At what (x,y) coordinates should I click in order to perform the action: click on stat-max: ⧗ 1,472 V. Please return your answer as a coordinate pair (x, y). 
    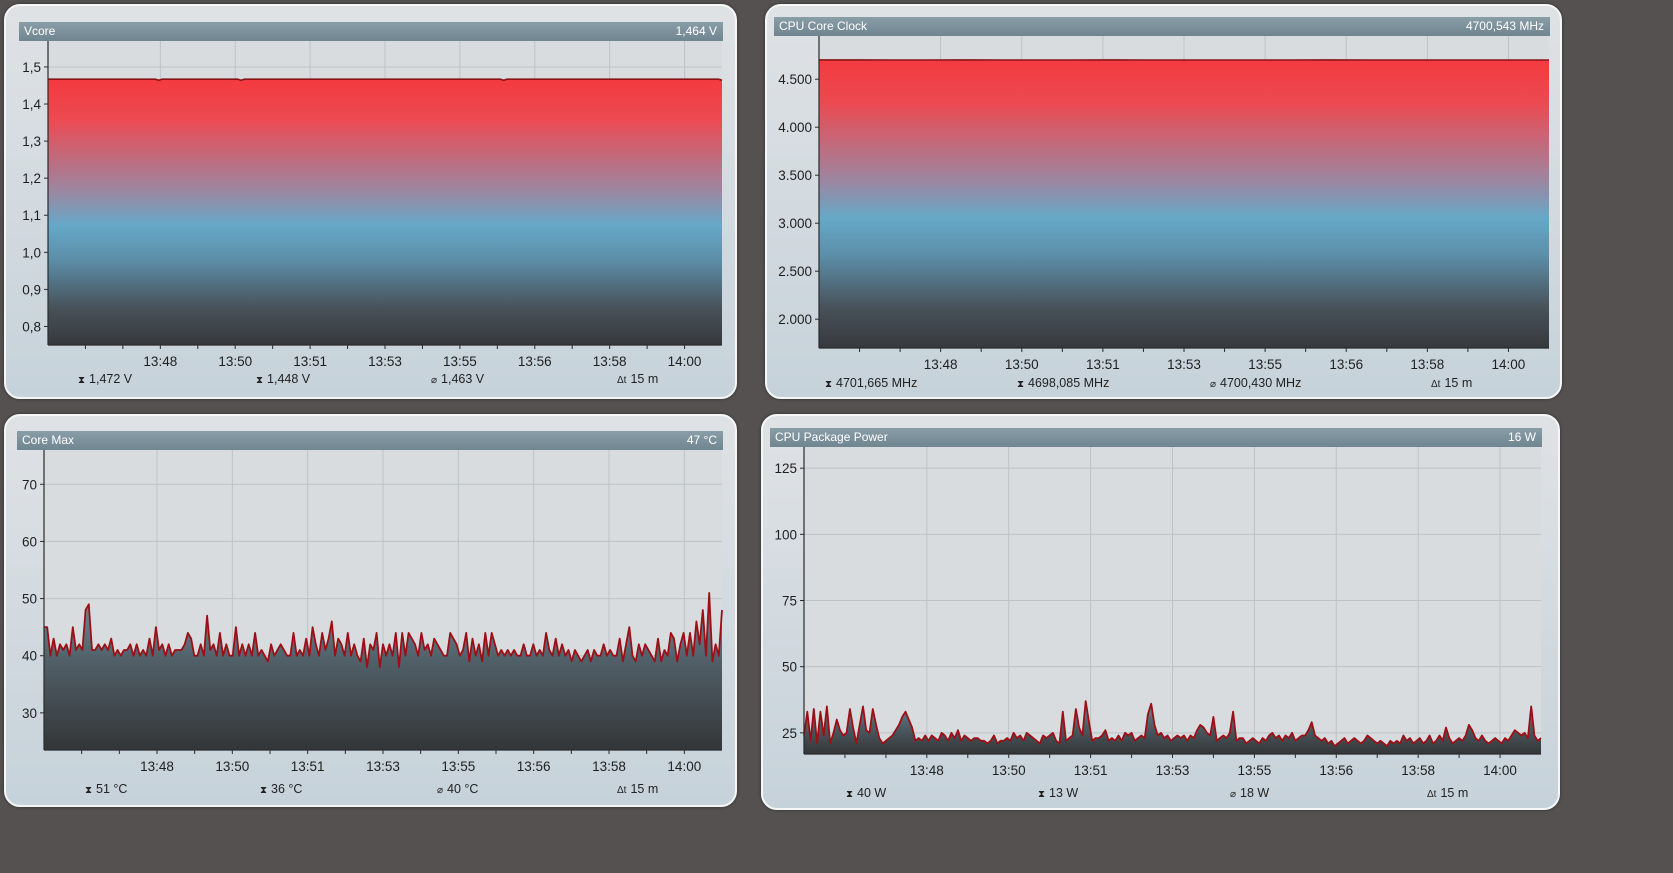
    Looking at the image, I should click on (105, 379).